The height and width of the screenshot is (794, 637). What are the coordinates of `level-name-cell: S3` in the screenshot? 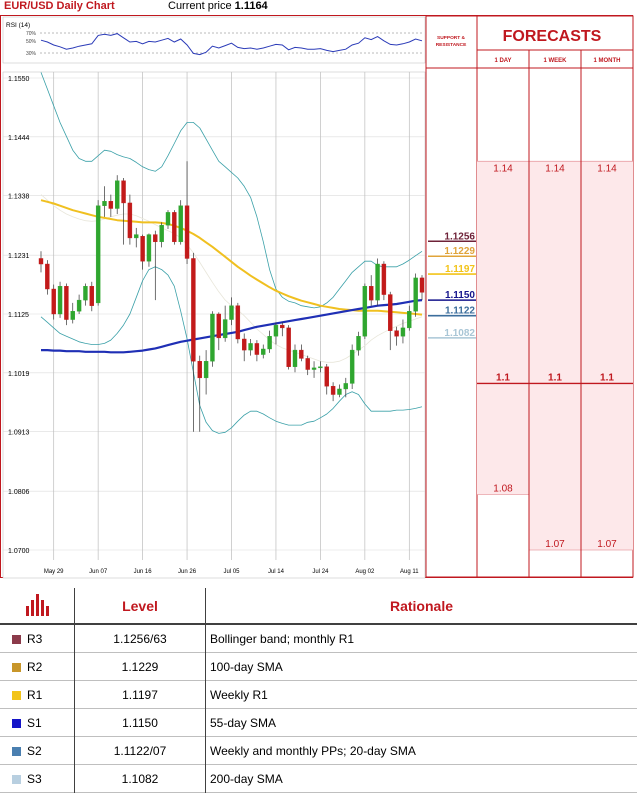 It's located at (37, 779).